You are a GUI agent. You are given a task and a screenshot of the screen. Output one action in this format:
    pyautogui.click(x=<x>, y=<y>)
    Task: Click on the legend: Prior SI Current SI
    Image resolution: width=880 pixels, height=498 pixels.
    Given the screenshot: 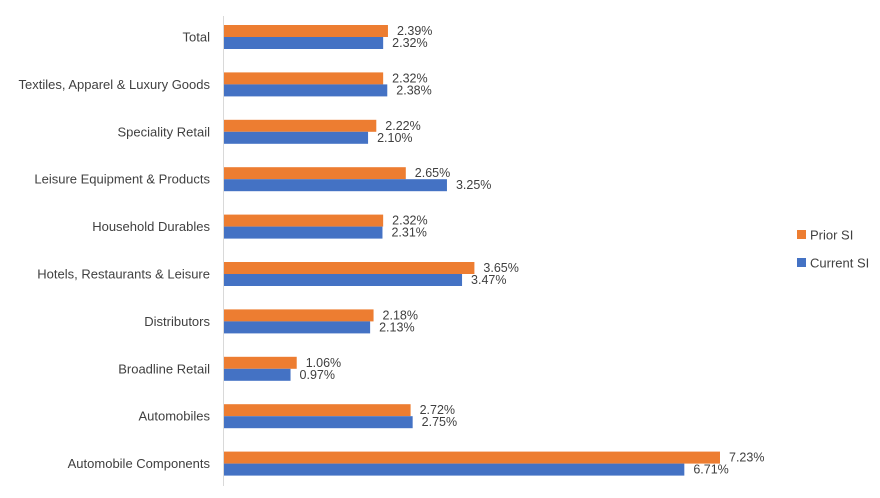 What is the action you would take?
    pyautogui.click(x=833, y=249)
    